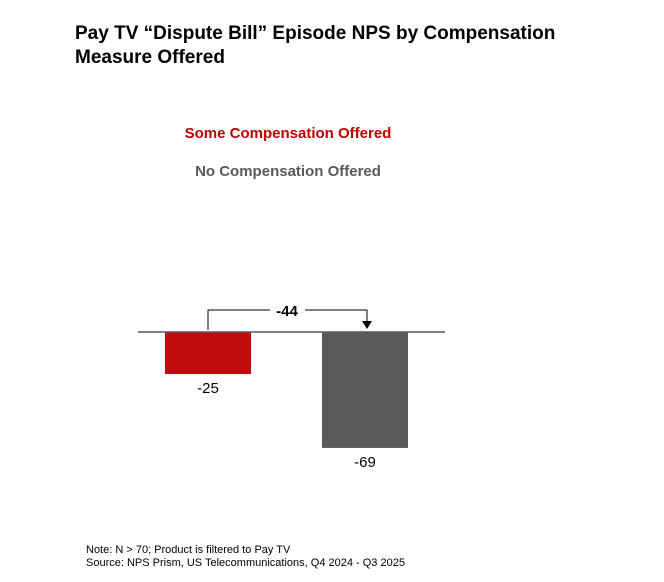 The height and width of the screenshot is (582, 664). I want to click on difference-bracket: -44, so click(289, 316).